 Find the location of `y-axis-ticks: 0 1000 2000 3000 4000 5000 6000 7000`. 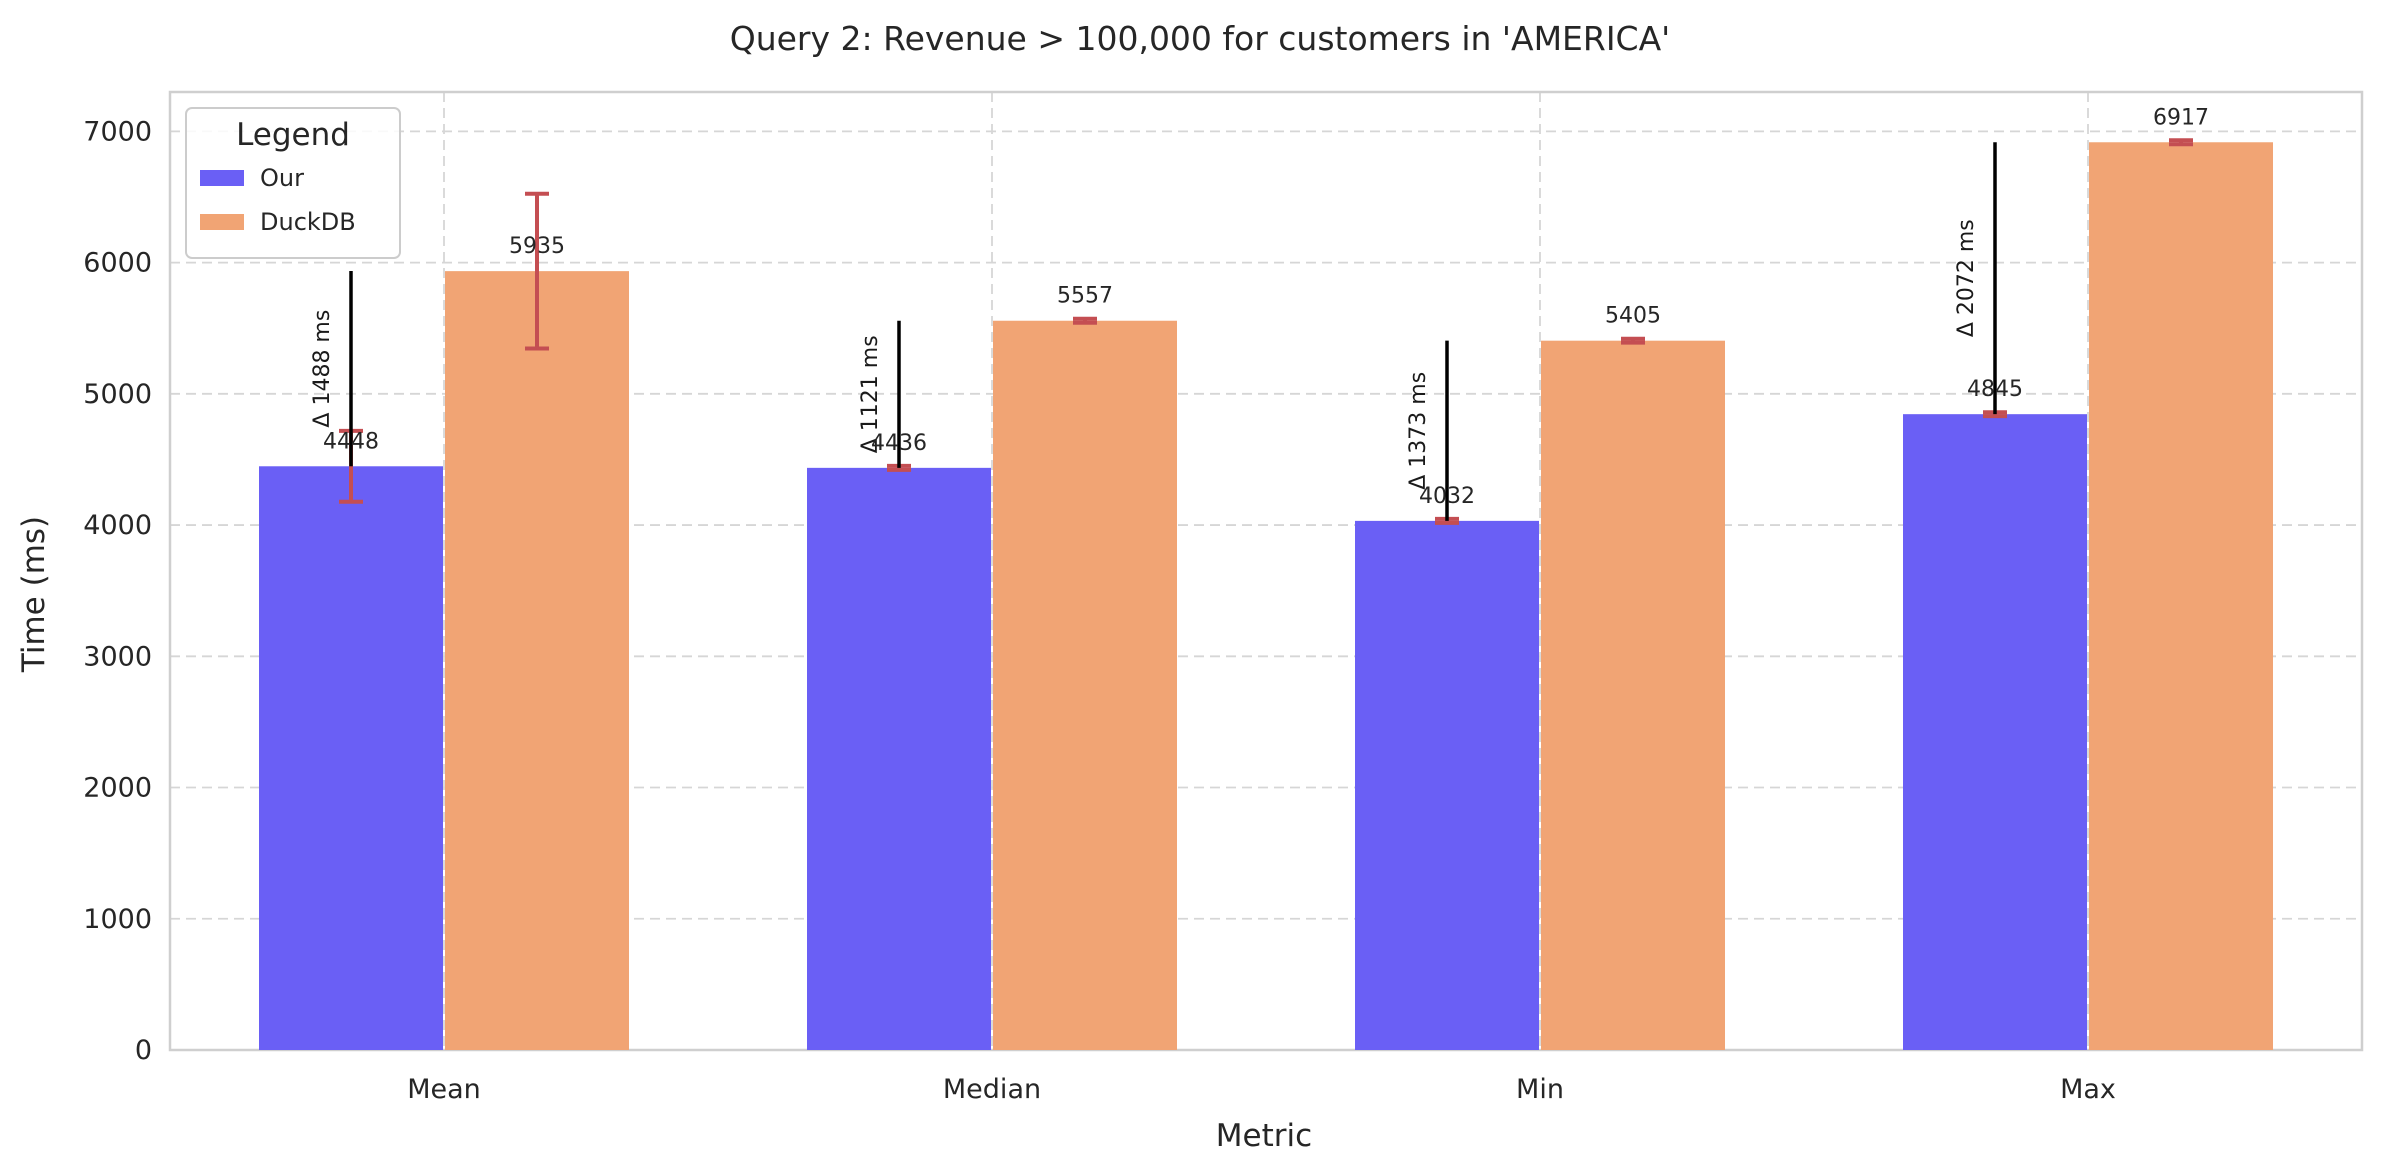

y-axis-ticks: 0 1000 2000 3000 4000 5000 6000 7000 is located at coordinates (117, 591).